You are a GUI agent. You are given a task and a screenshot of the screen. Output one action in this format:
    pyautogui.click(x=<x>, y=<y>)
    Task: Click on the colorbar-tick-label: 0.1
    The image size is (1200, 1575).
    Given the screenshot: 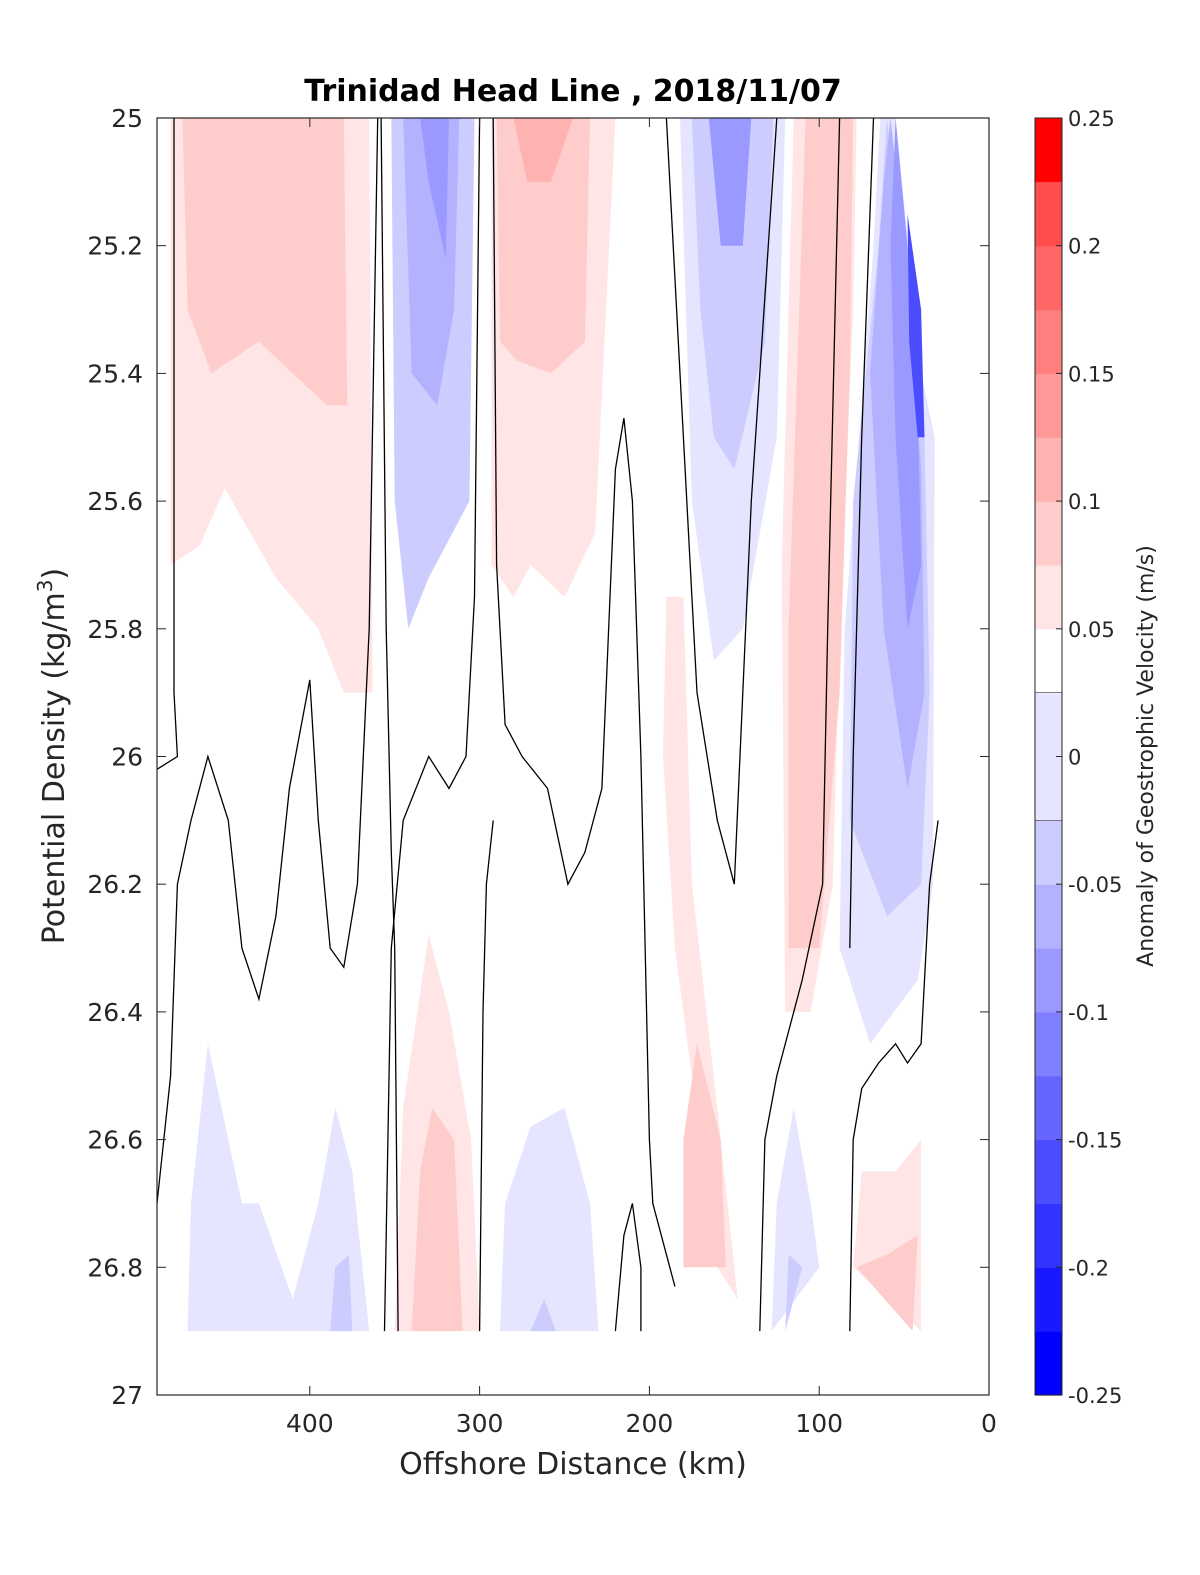 What is the action you would take?
    pyautogui.click(x=1084, y=502)
    